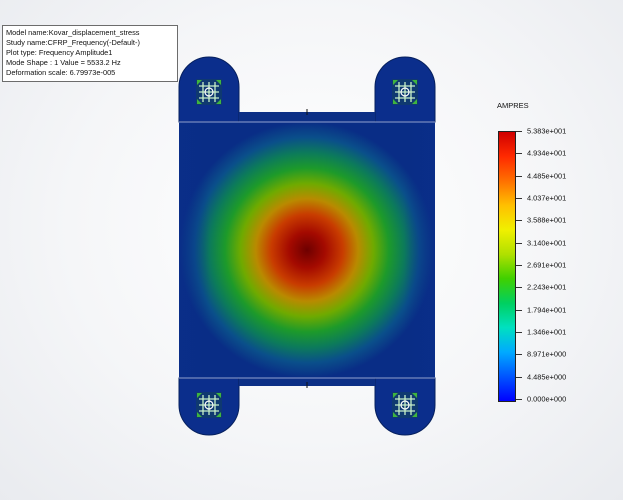  I want to click on deformation-scale-text: Deformation scale: 6.79973e-005, so click(61, 72).